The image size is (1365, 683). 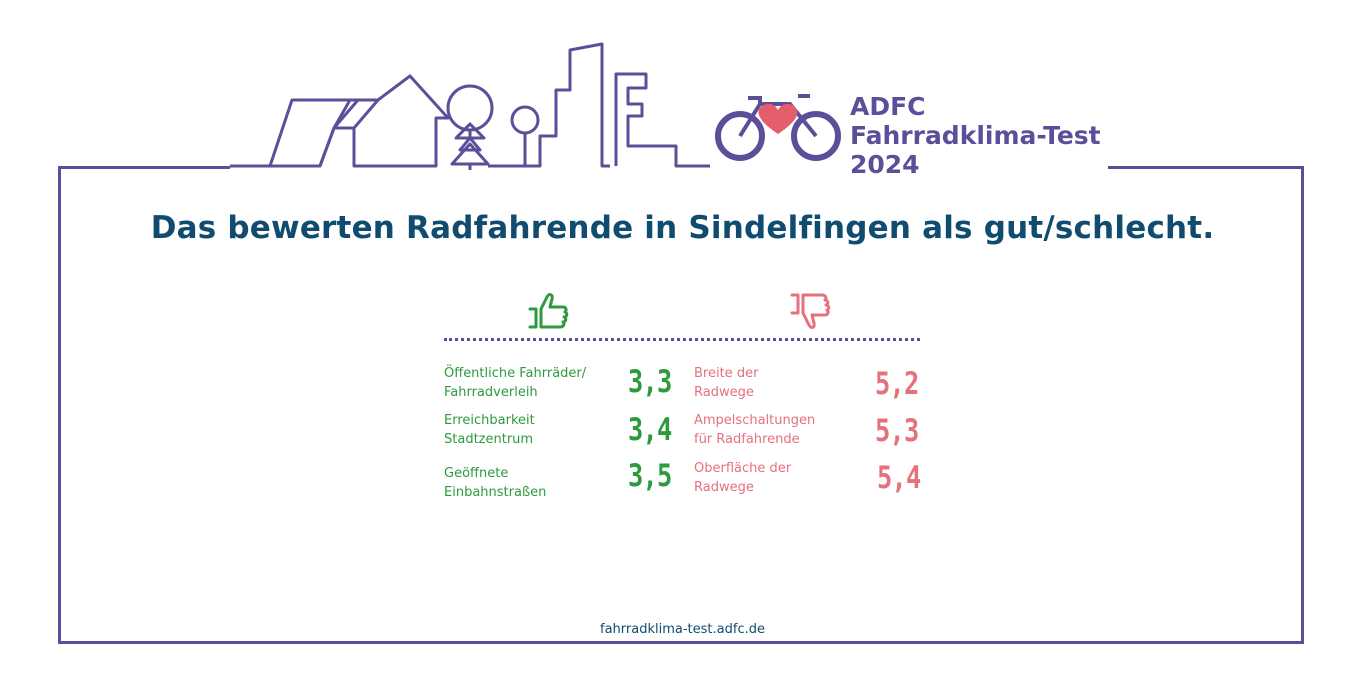 What do you see at coordinates (682, 339) in the screenshot?
I see `separator-dotted-line` at bounding box center [682, 339].